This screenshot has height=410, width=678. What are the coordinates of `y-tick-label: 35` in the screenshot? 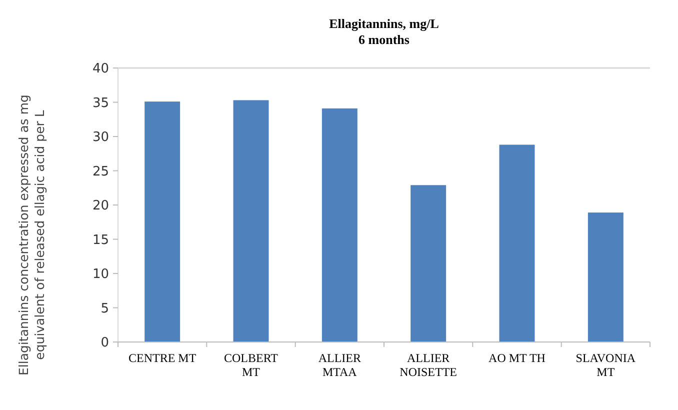 It's located at (100, 103).